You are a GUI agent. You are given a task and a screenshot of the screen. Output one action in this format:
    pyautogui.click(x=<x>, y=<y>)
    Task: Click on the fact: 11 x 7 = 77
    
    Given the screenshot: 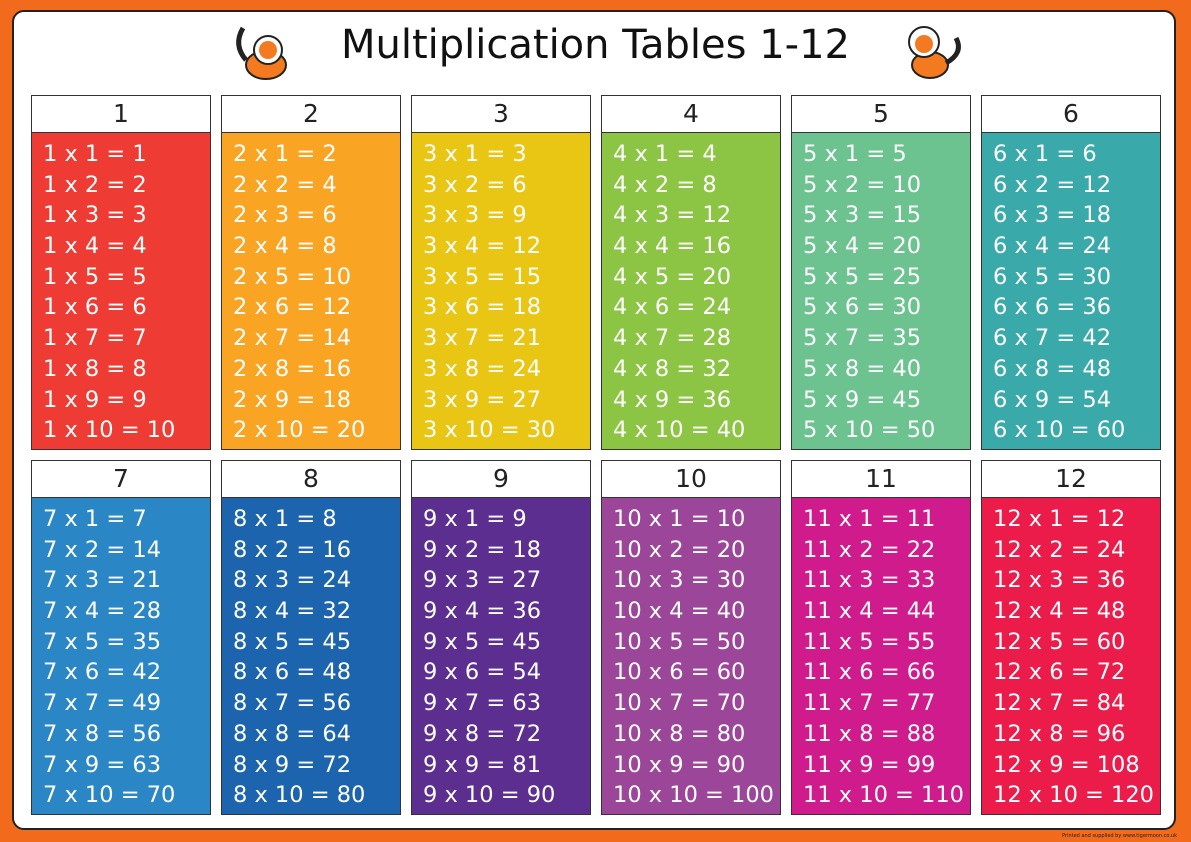 What is the action you would take?
    pyautogui.click(x=869, y=703)
    